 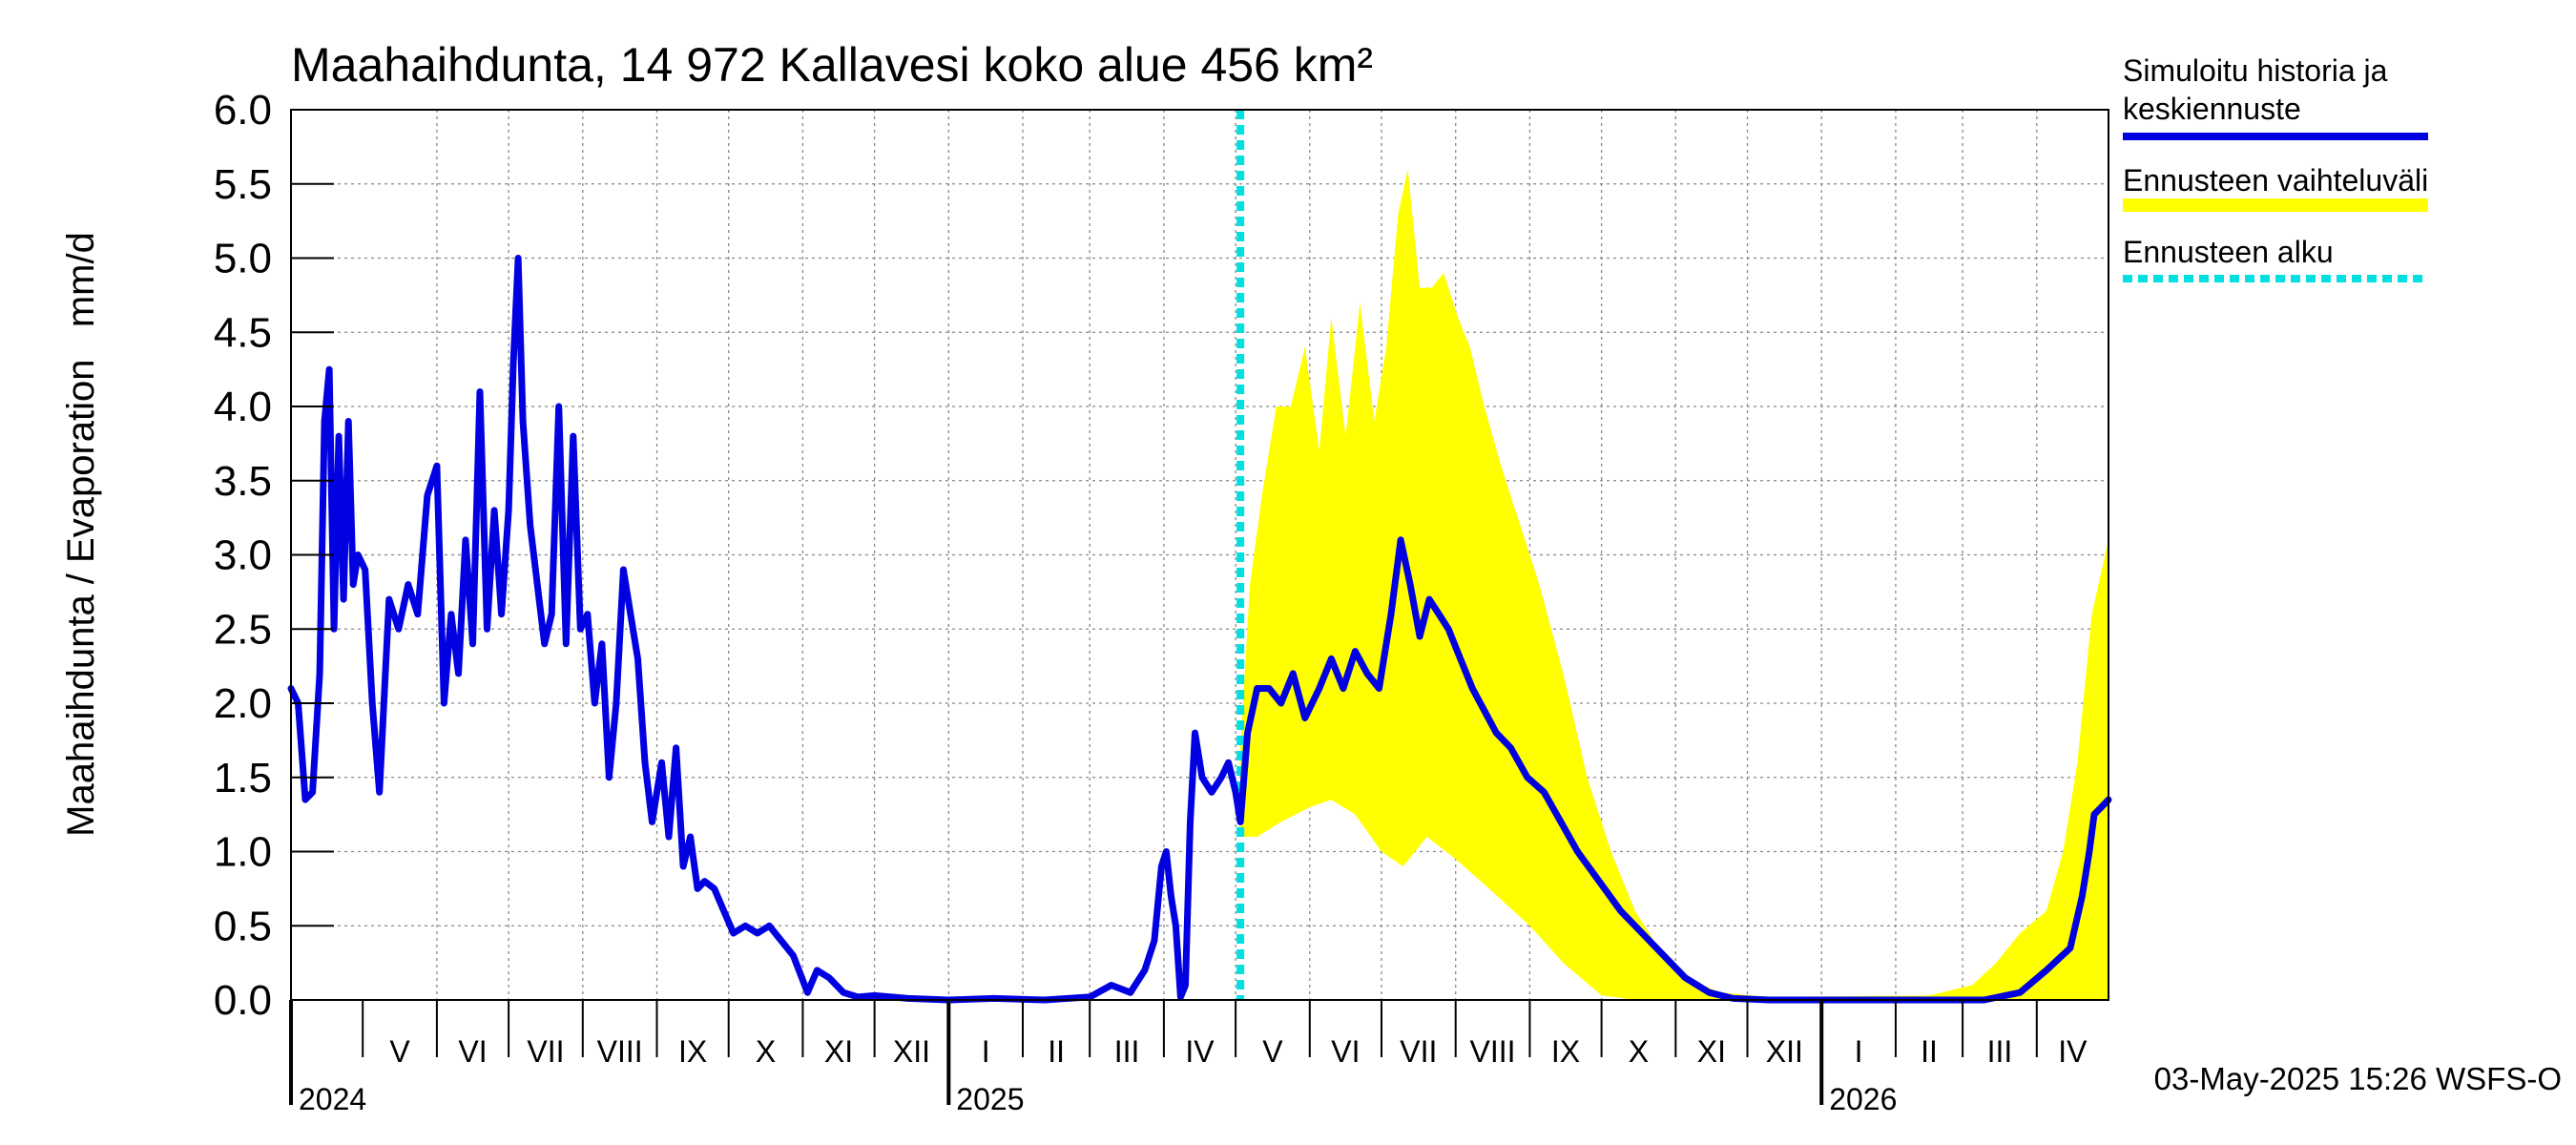 I want to click on y-tick-label: 3.0, so click(x=243, y=555).